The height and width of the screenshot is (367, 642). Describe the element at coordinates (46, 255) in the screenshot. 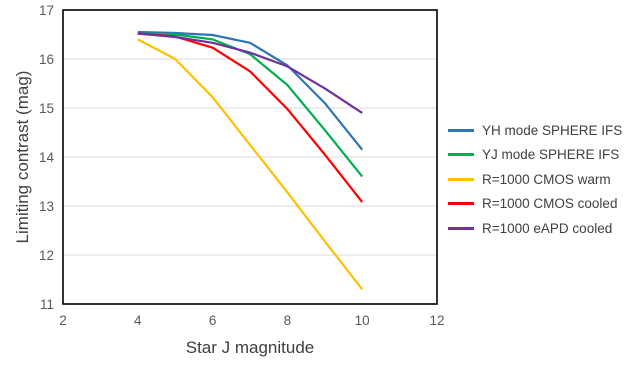

I see `y-tick-label: 12` at that location.